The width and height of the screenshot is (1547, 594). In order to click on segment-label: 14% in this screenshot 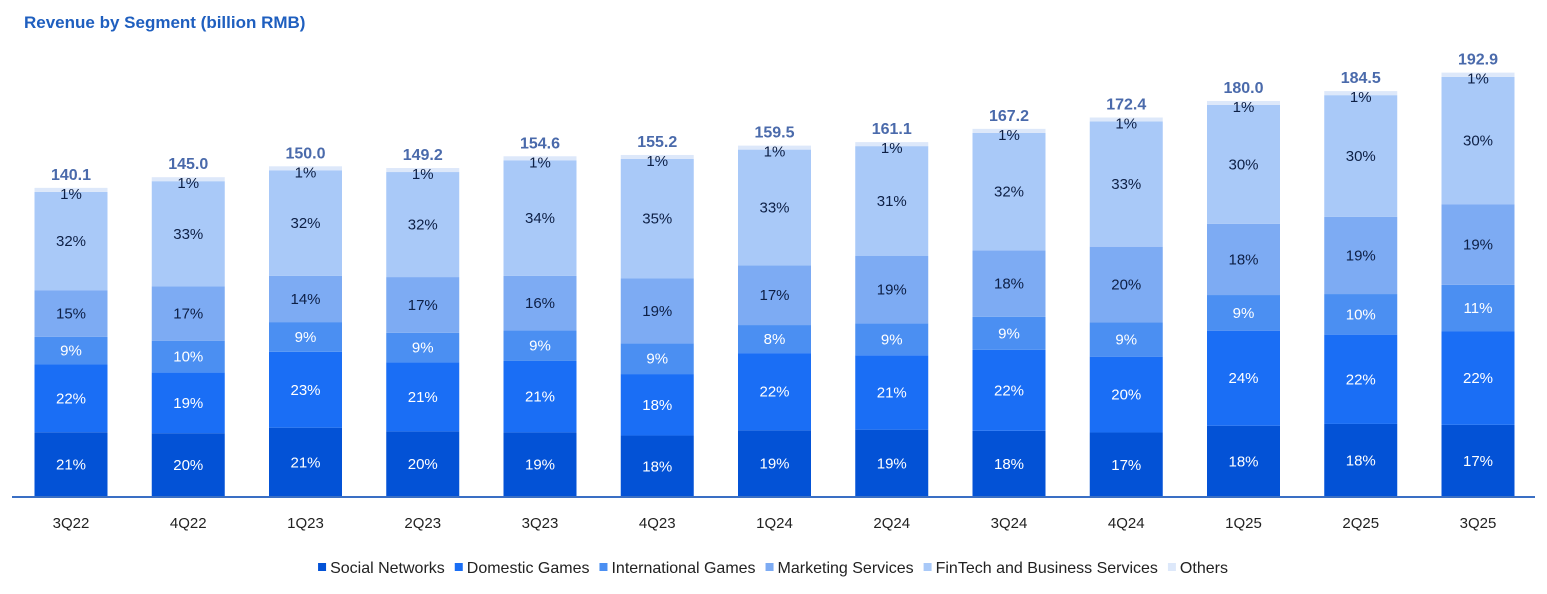, I will do `click(305, 299)`.